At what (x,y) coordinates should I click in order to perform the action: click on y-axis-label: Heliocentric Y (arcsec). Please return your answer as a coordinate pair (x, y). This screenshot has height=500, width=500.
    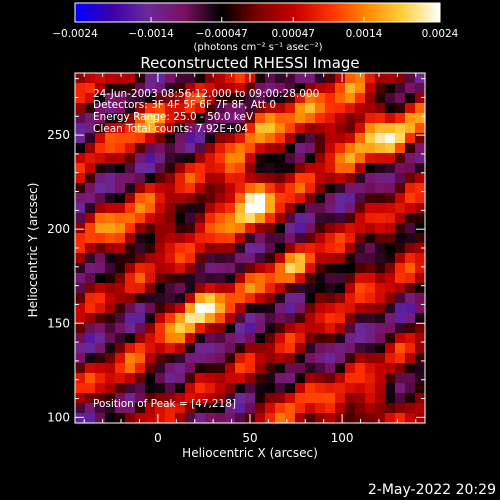
    Looking at the image, I should click on (33, 250).